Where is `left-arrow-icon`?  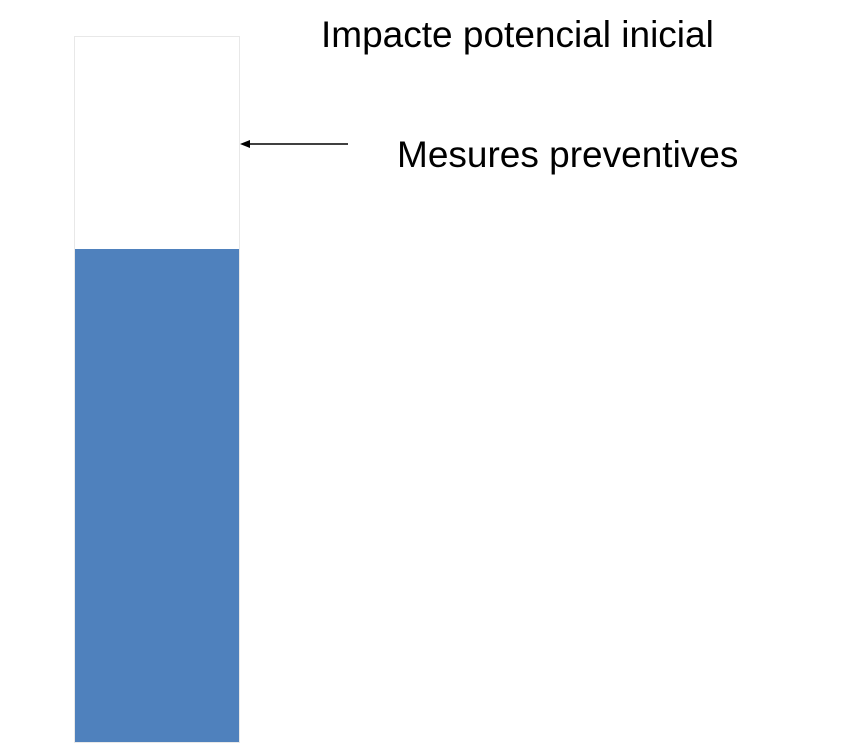 left-arrow-icon is located at coordinates (294, 144).